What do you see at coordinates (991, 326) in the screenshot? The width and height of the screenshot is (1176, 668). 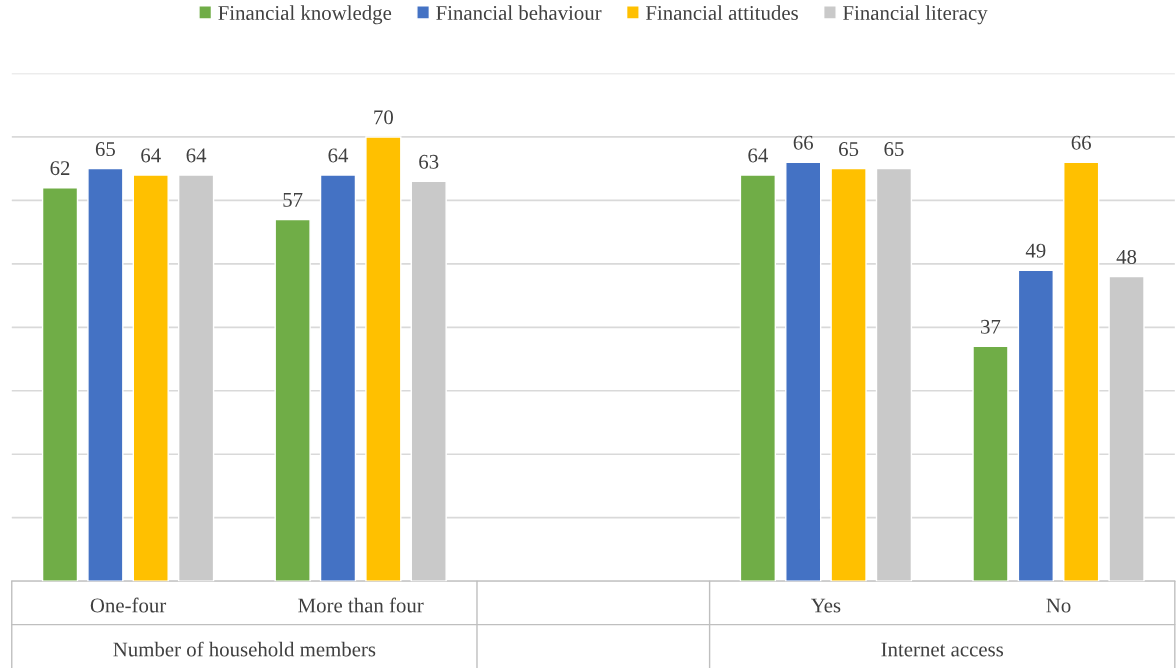 I see `data-label: 37` at bounding box center [991, 326].